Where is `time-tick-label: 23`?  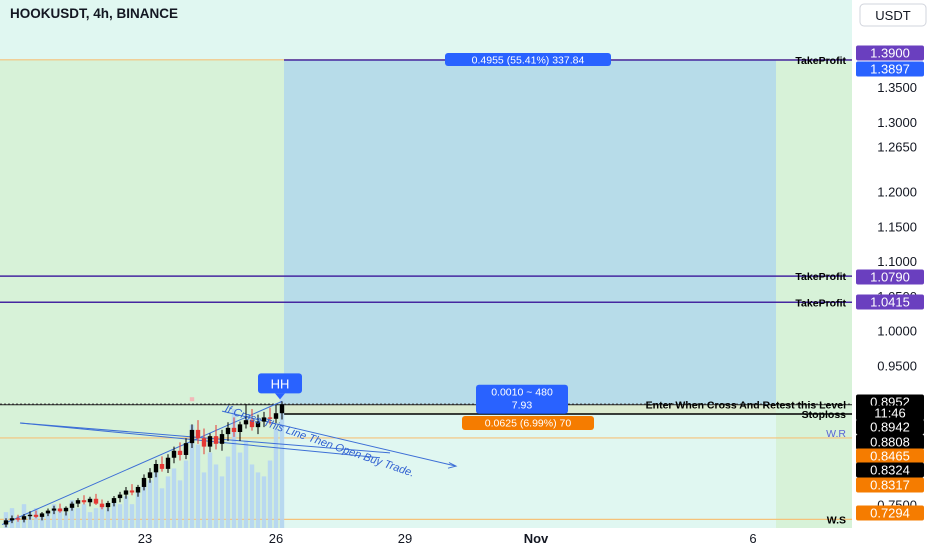 time-tick-label: 23 is located at coordinates (145, 538).